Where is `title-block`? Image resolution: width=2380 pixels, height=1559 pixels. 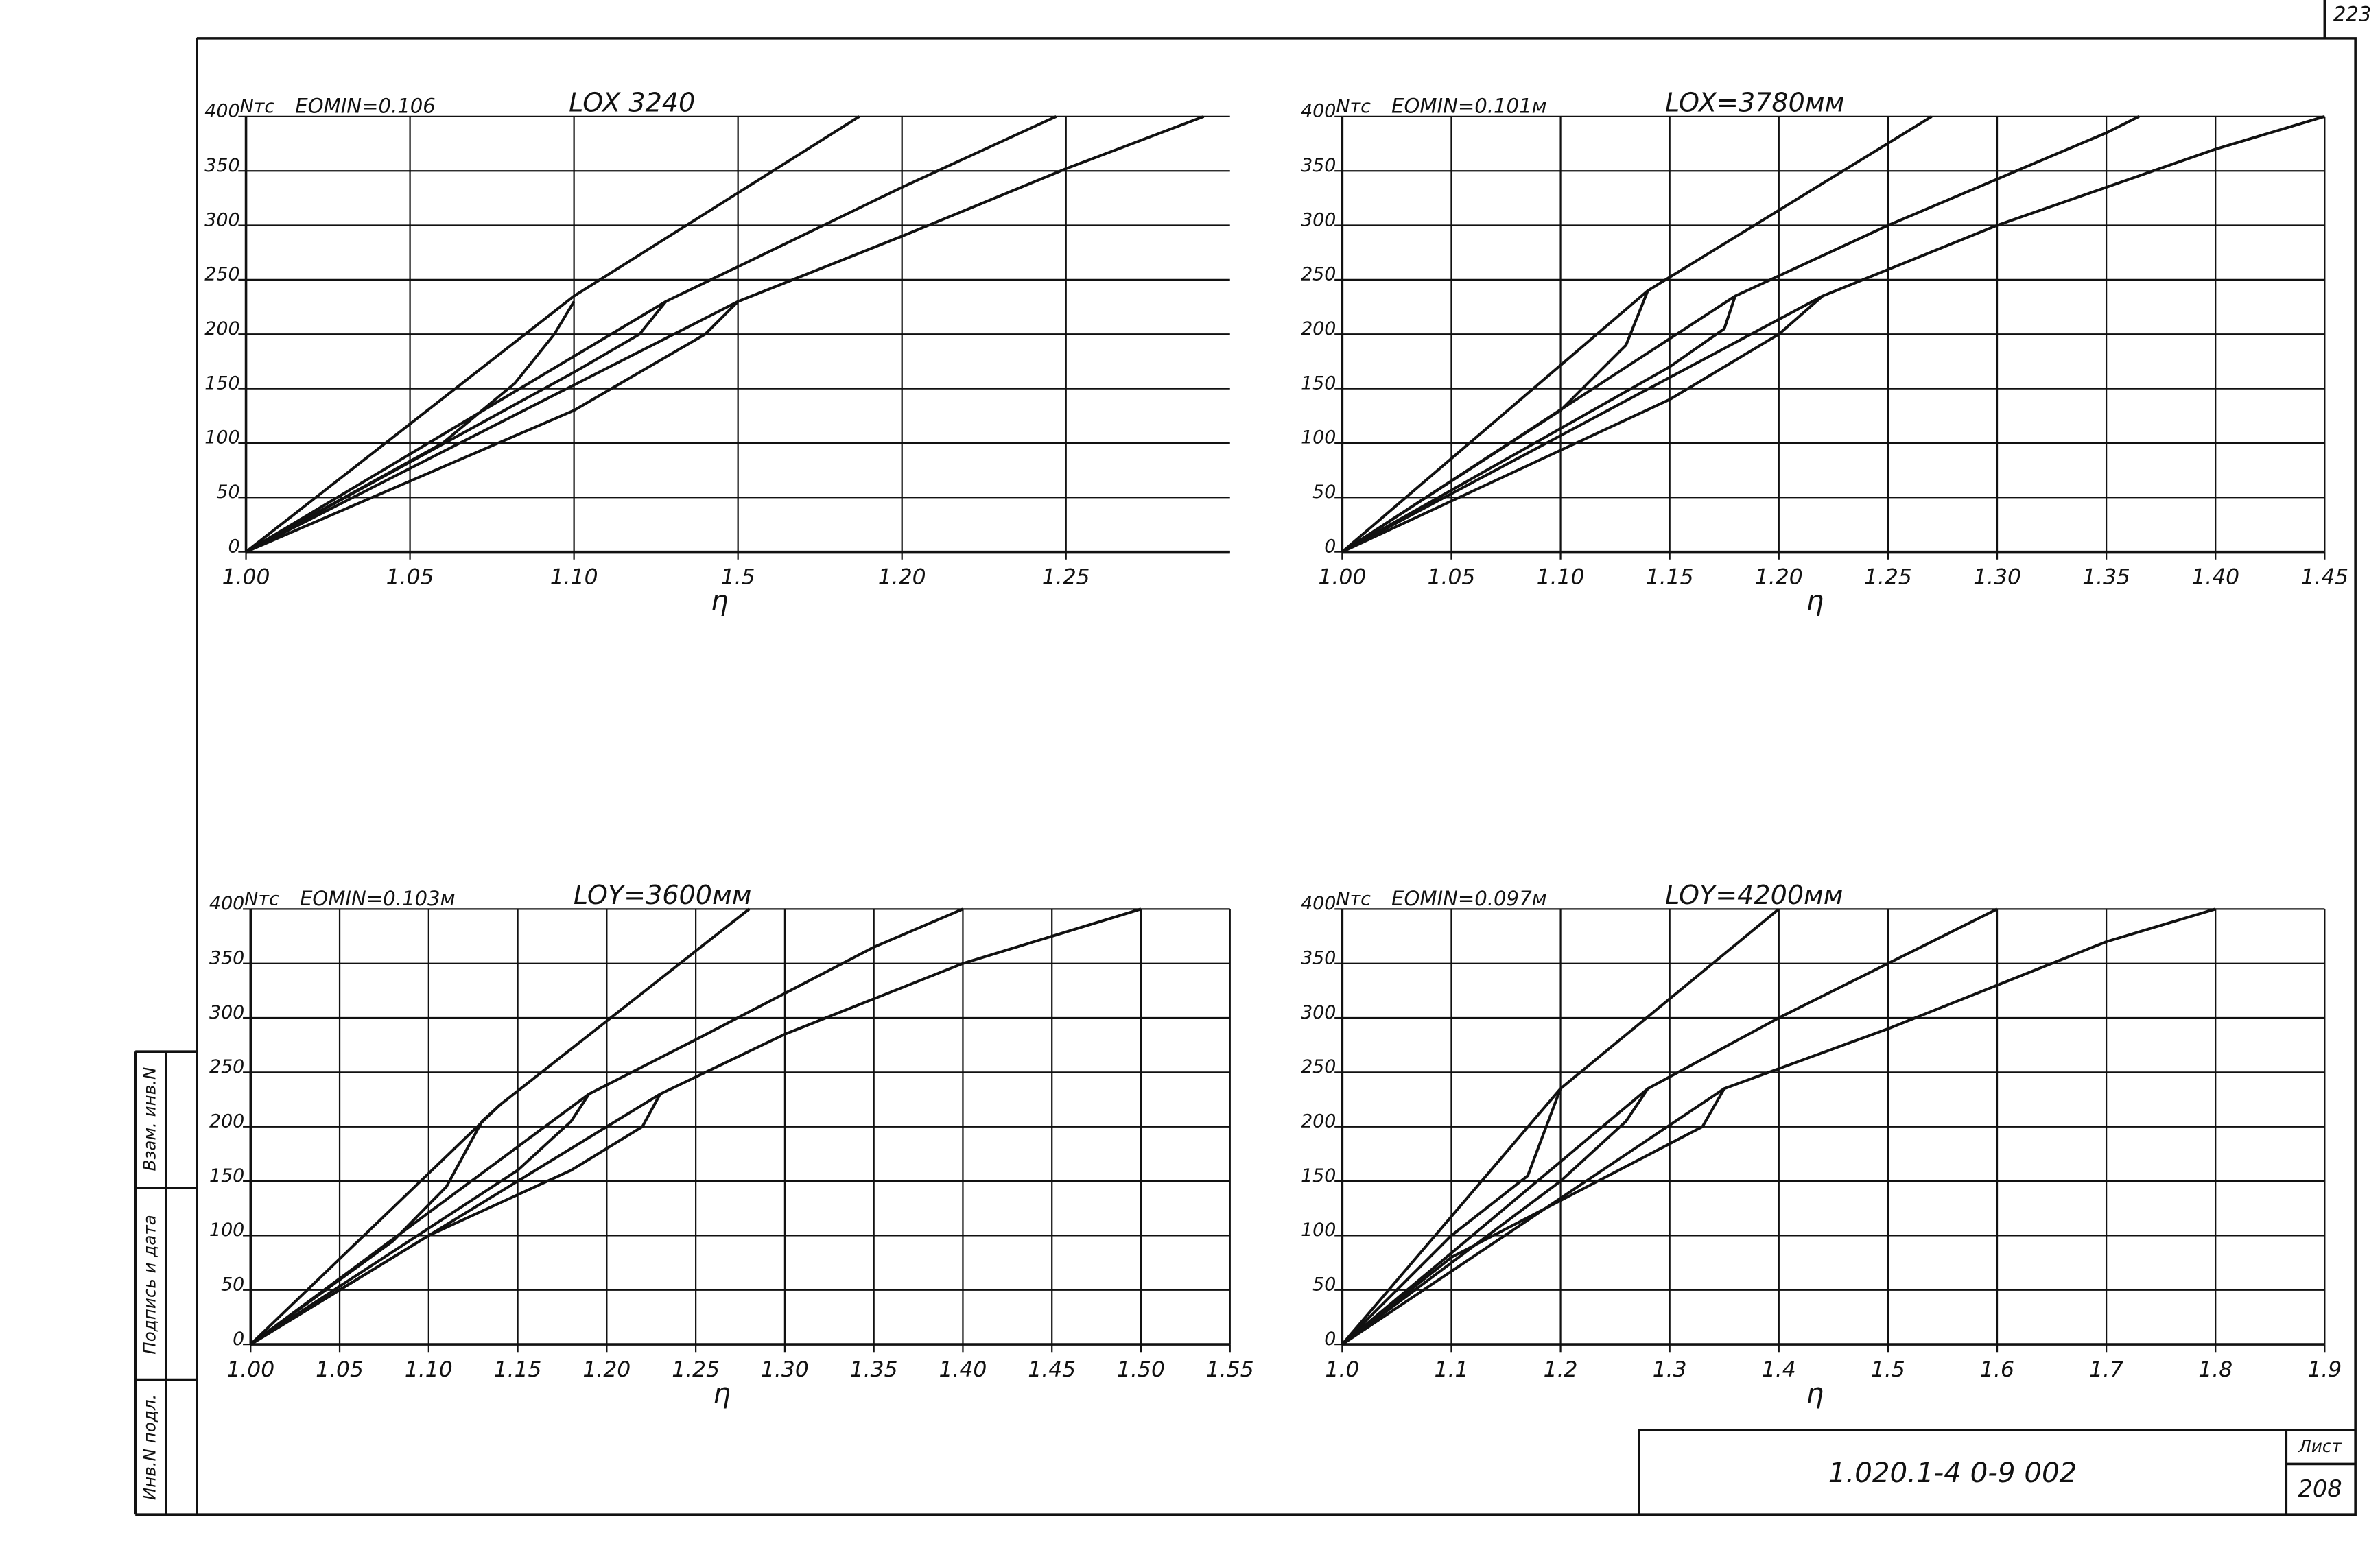 title-block is located at coordinates (1997, 1472).